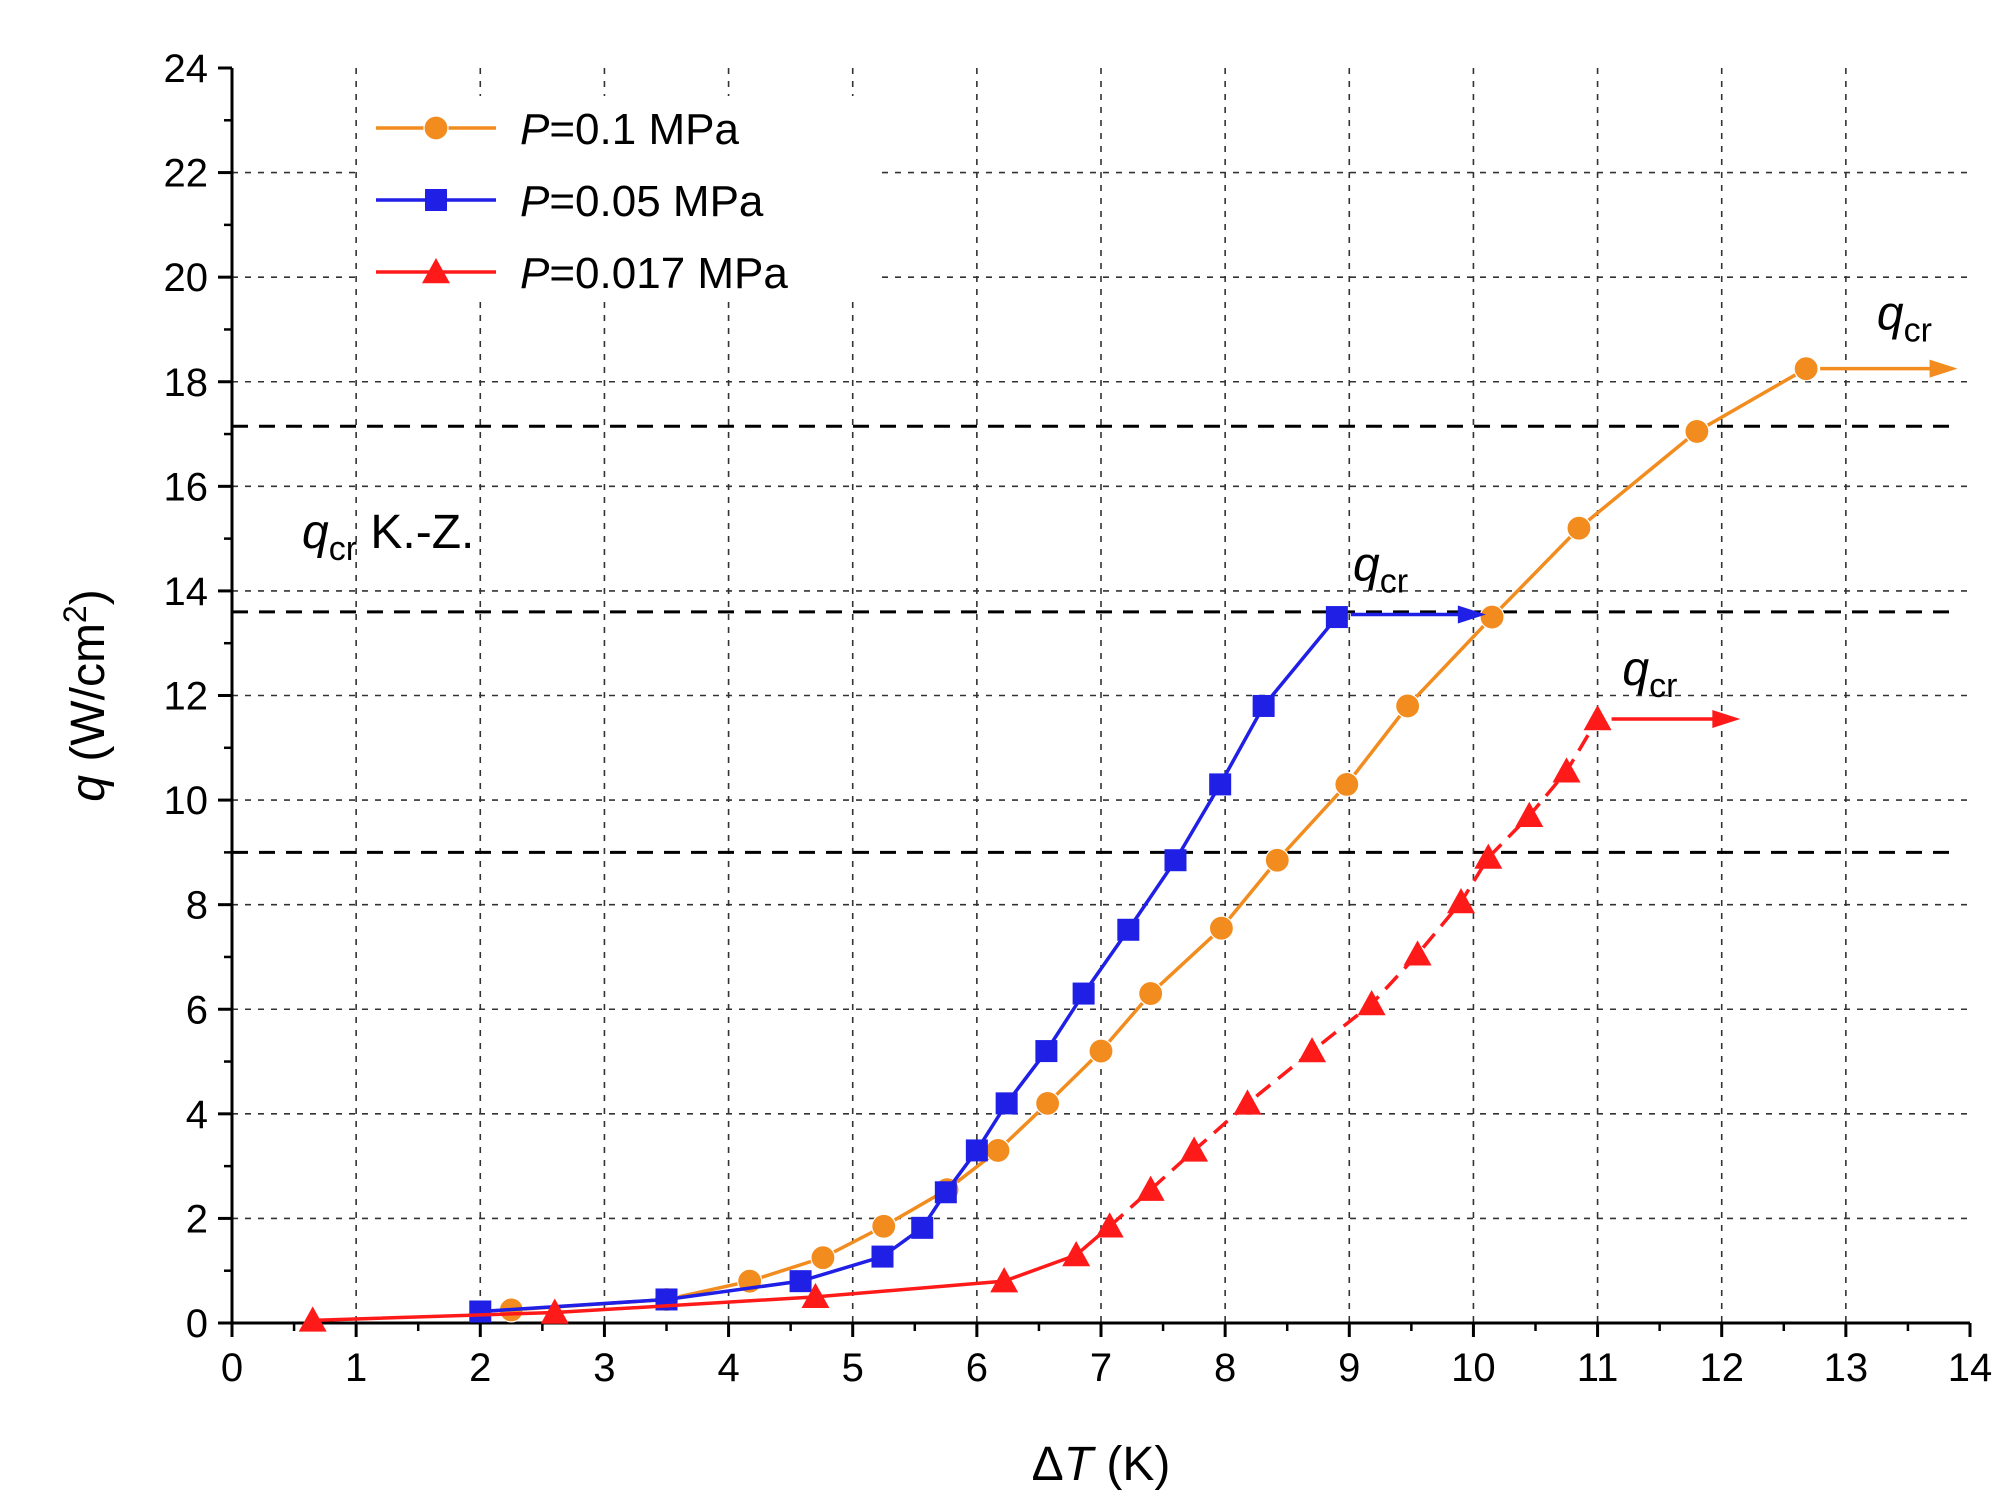 The image size is (2016, 1507). I want to click on y-tick-label: 20, so click(186, 278).